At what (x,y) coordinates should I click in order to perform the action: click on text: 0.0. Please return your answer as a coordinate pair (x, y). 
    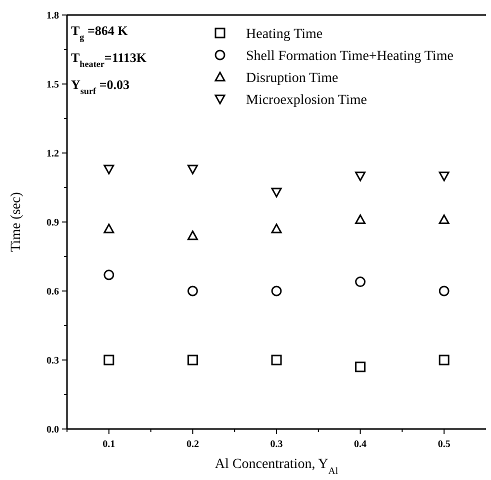
    Looking at the image, I should click on (52, 430).